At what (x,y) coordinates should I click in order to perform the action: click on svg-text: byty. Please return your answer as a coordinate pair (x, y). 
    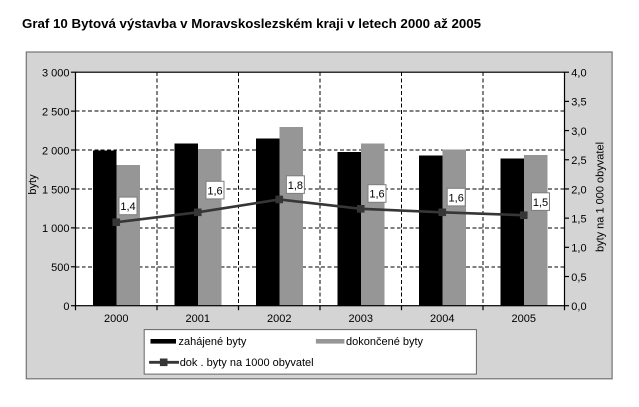
    Looking at the image, I should click on (33, 184).